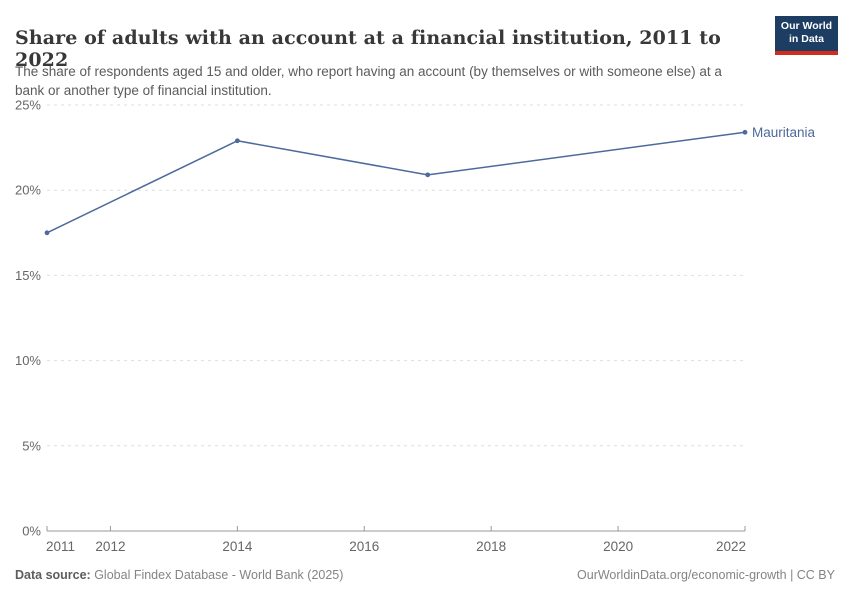  I want to click on data-source-label: Data source:, so click(53, 575).